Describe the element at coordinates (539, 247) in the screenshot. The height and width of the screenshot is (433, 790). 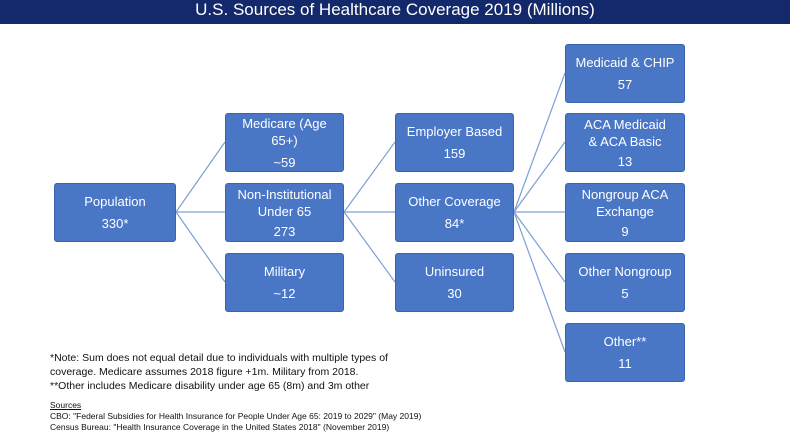
I see `connector-othercov-other-nongroup` at that location.